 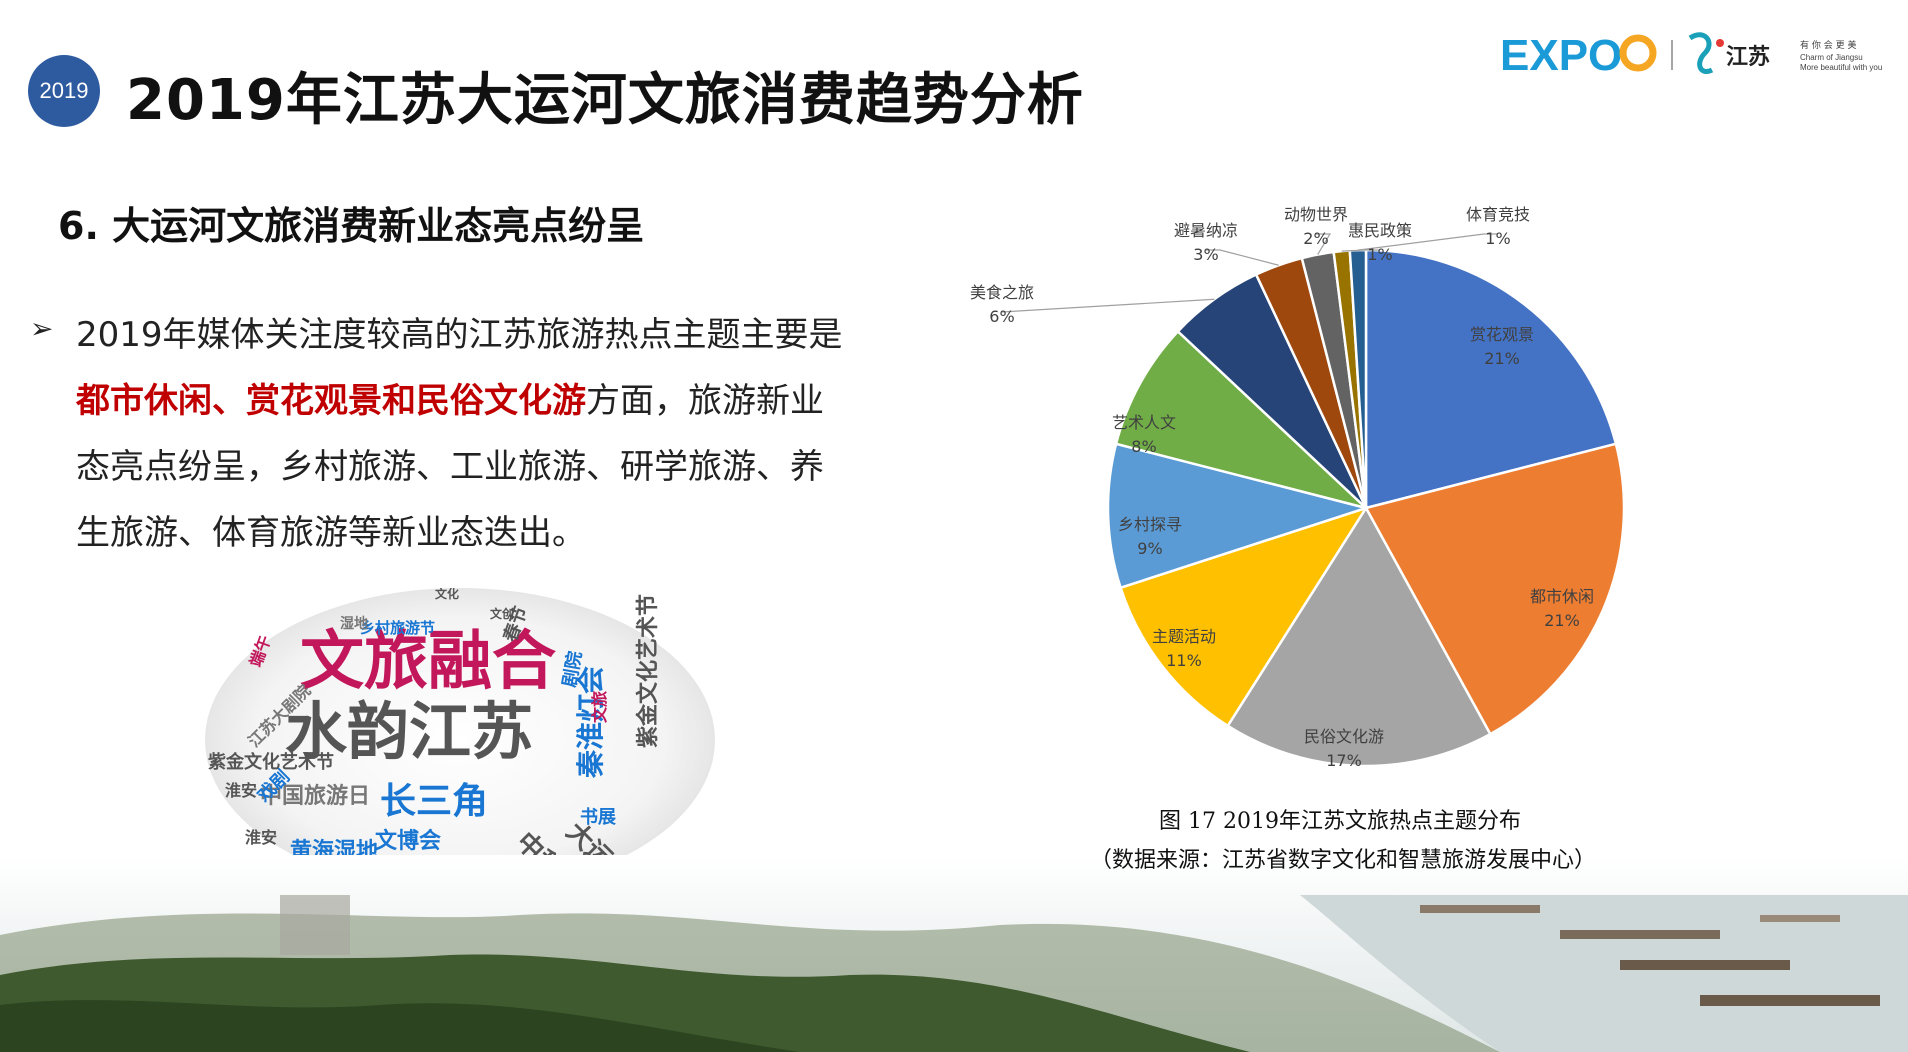 I want to click on paragraph-highlight: 都市休闲、赏花观景和民俗文化游, so click(x=331, y=401).